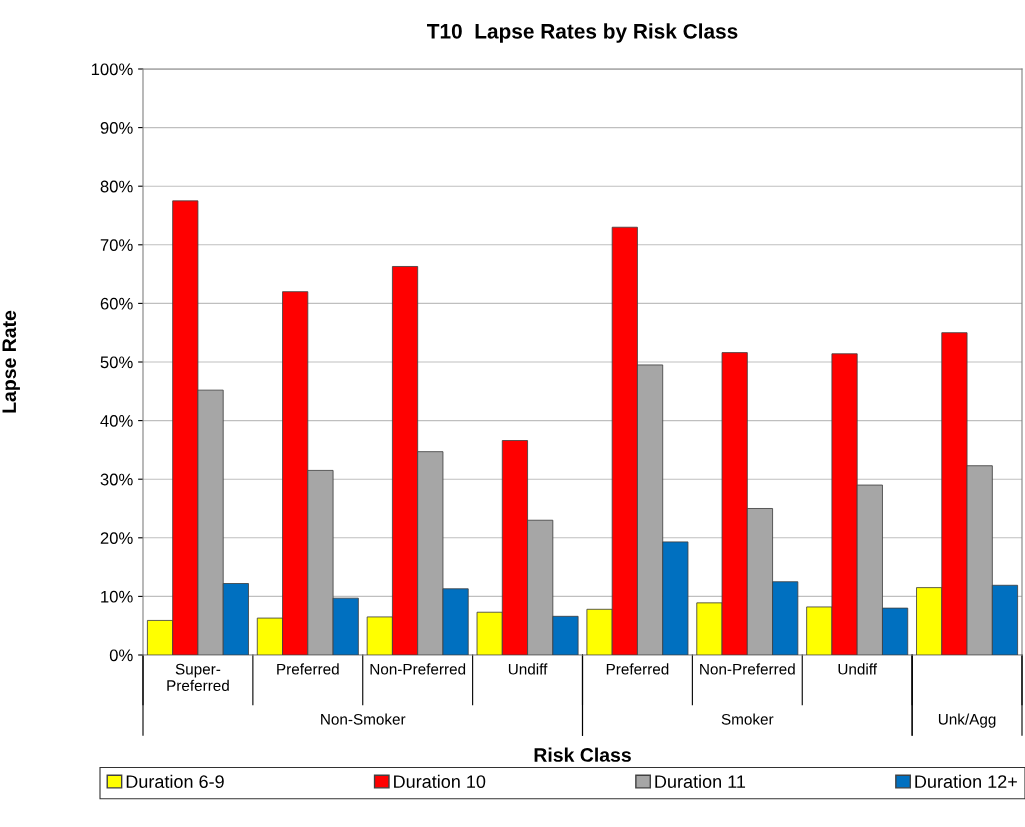  Describe the element at coordinates (582, 33) in the screenshot. I see `chart-title: T10 Lapse Rates by Risk Class` at that location.